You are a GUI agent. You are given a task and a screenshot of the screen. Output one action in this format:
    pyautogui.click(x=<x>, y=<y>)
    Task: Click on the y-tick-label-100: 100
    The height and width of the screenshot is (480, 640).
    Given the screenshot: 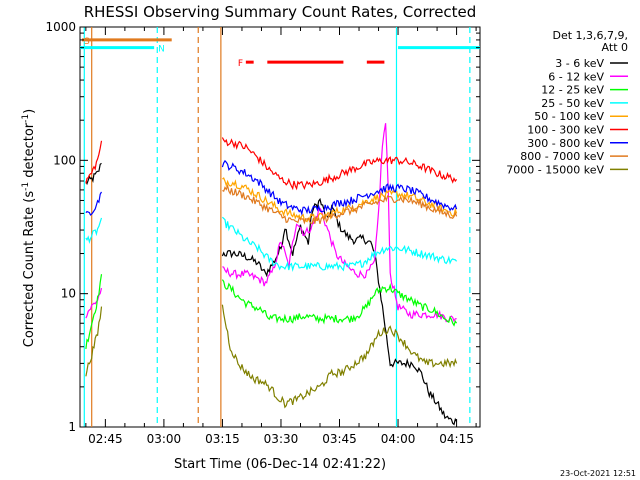 What is the action you would take?
    pyautogui.click(x=64, y=160)
    